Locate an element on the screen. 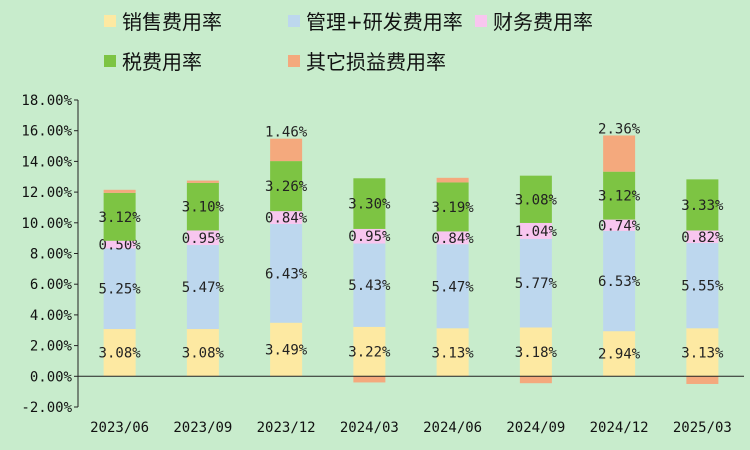 The height and width of the screenshot is (450, 750). legend-swatch-other is located at coordinates (294, 60).